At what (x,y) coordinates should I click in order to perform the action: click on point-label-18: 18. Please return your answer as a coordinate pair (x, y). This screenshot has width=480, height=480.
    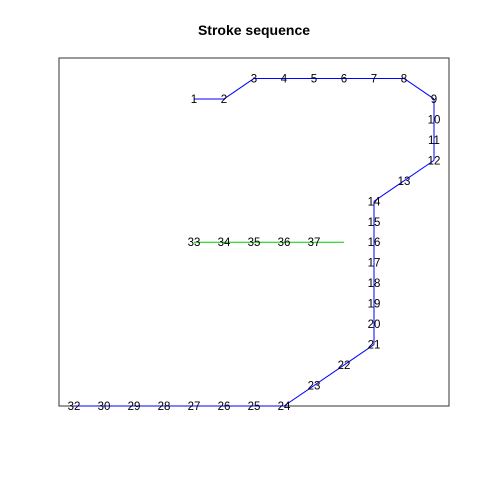
    Looking at the image, I should click on (374, 284).